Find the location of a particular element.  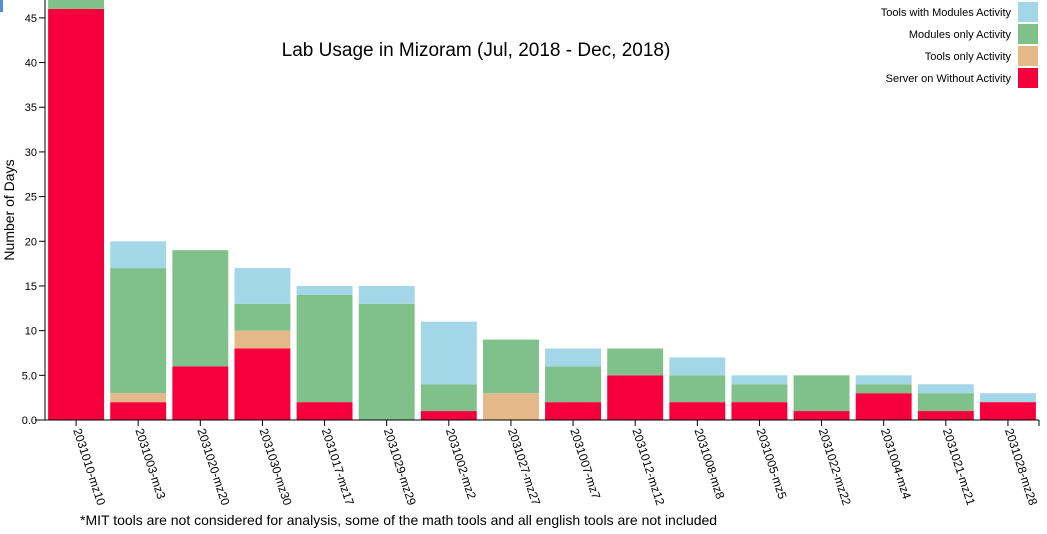

x-tick-label: 2031022-mz22 is located at coordinates (835, 467).